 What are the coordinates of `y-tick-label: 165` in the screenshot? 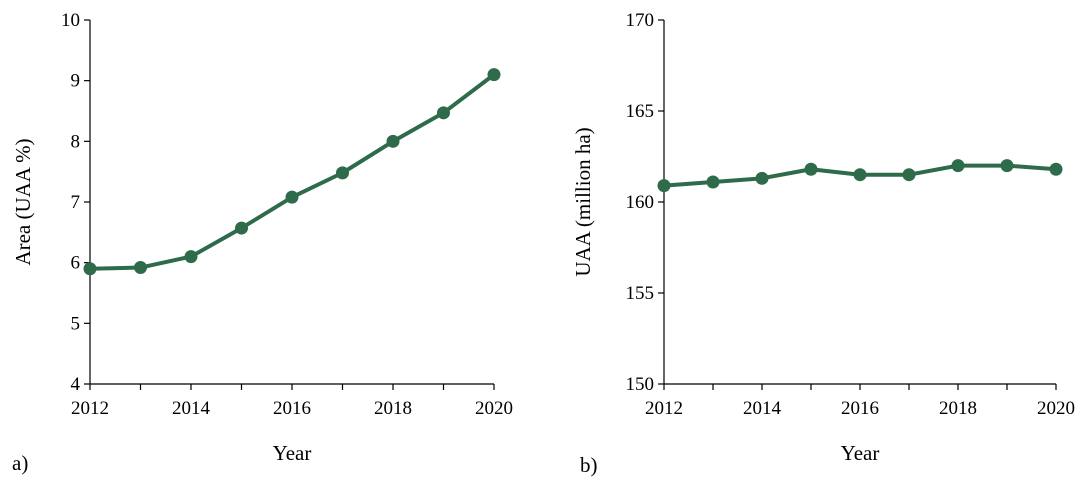 It's located at (640, 111).